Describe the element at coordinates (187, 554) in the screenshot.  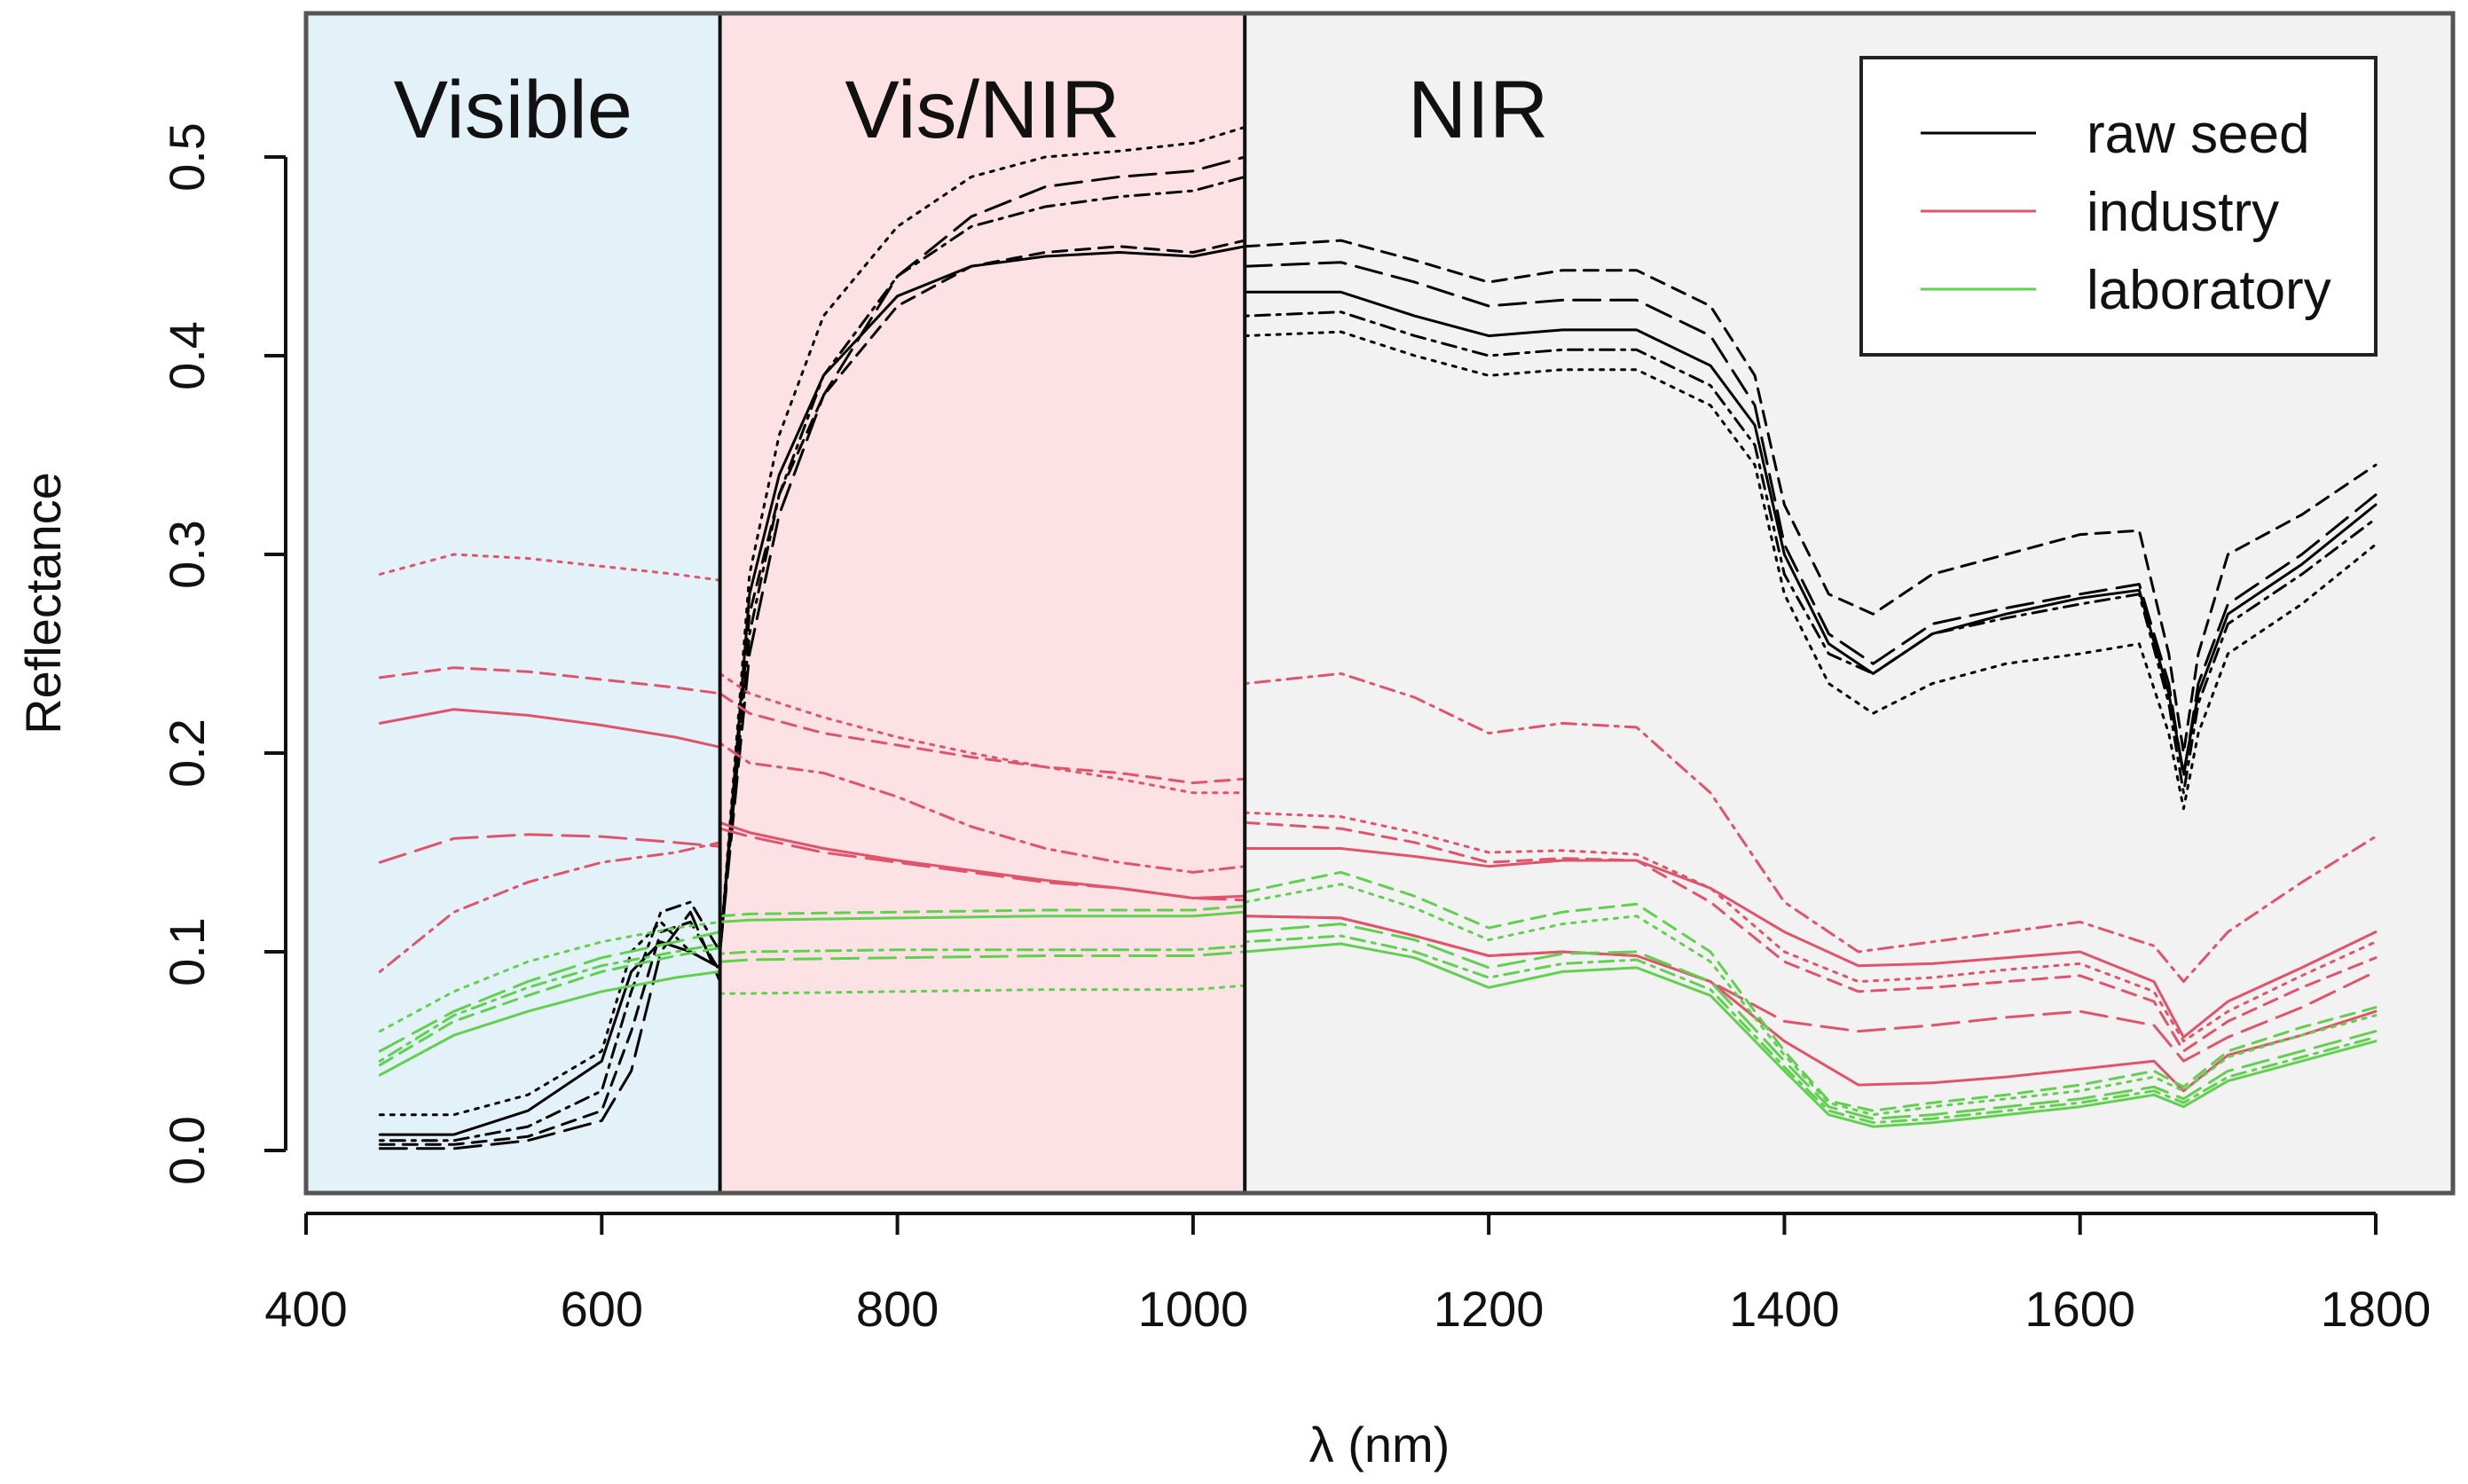
I see `y-tick-label-3: 0.3` at that location.